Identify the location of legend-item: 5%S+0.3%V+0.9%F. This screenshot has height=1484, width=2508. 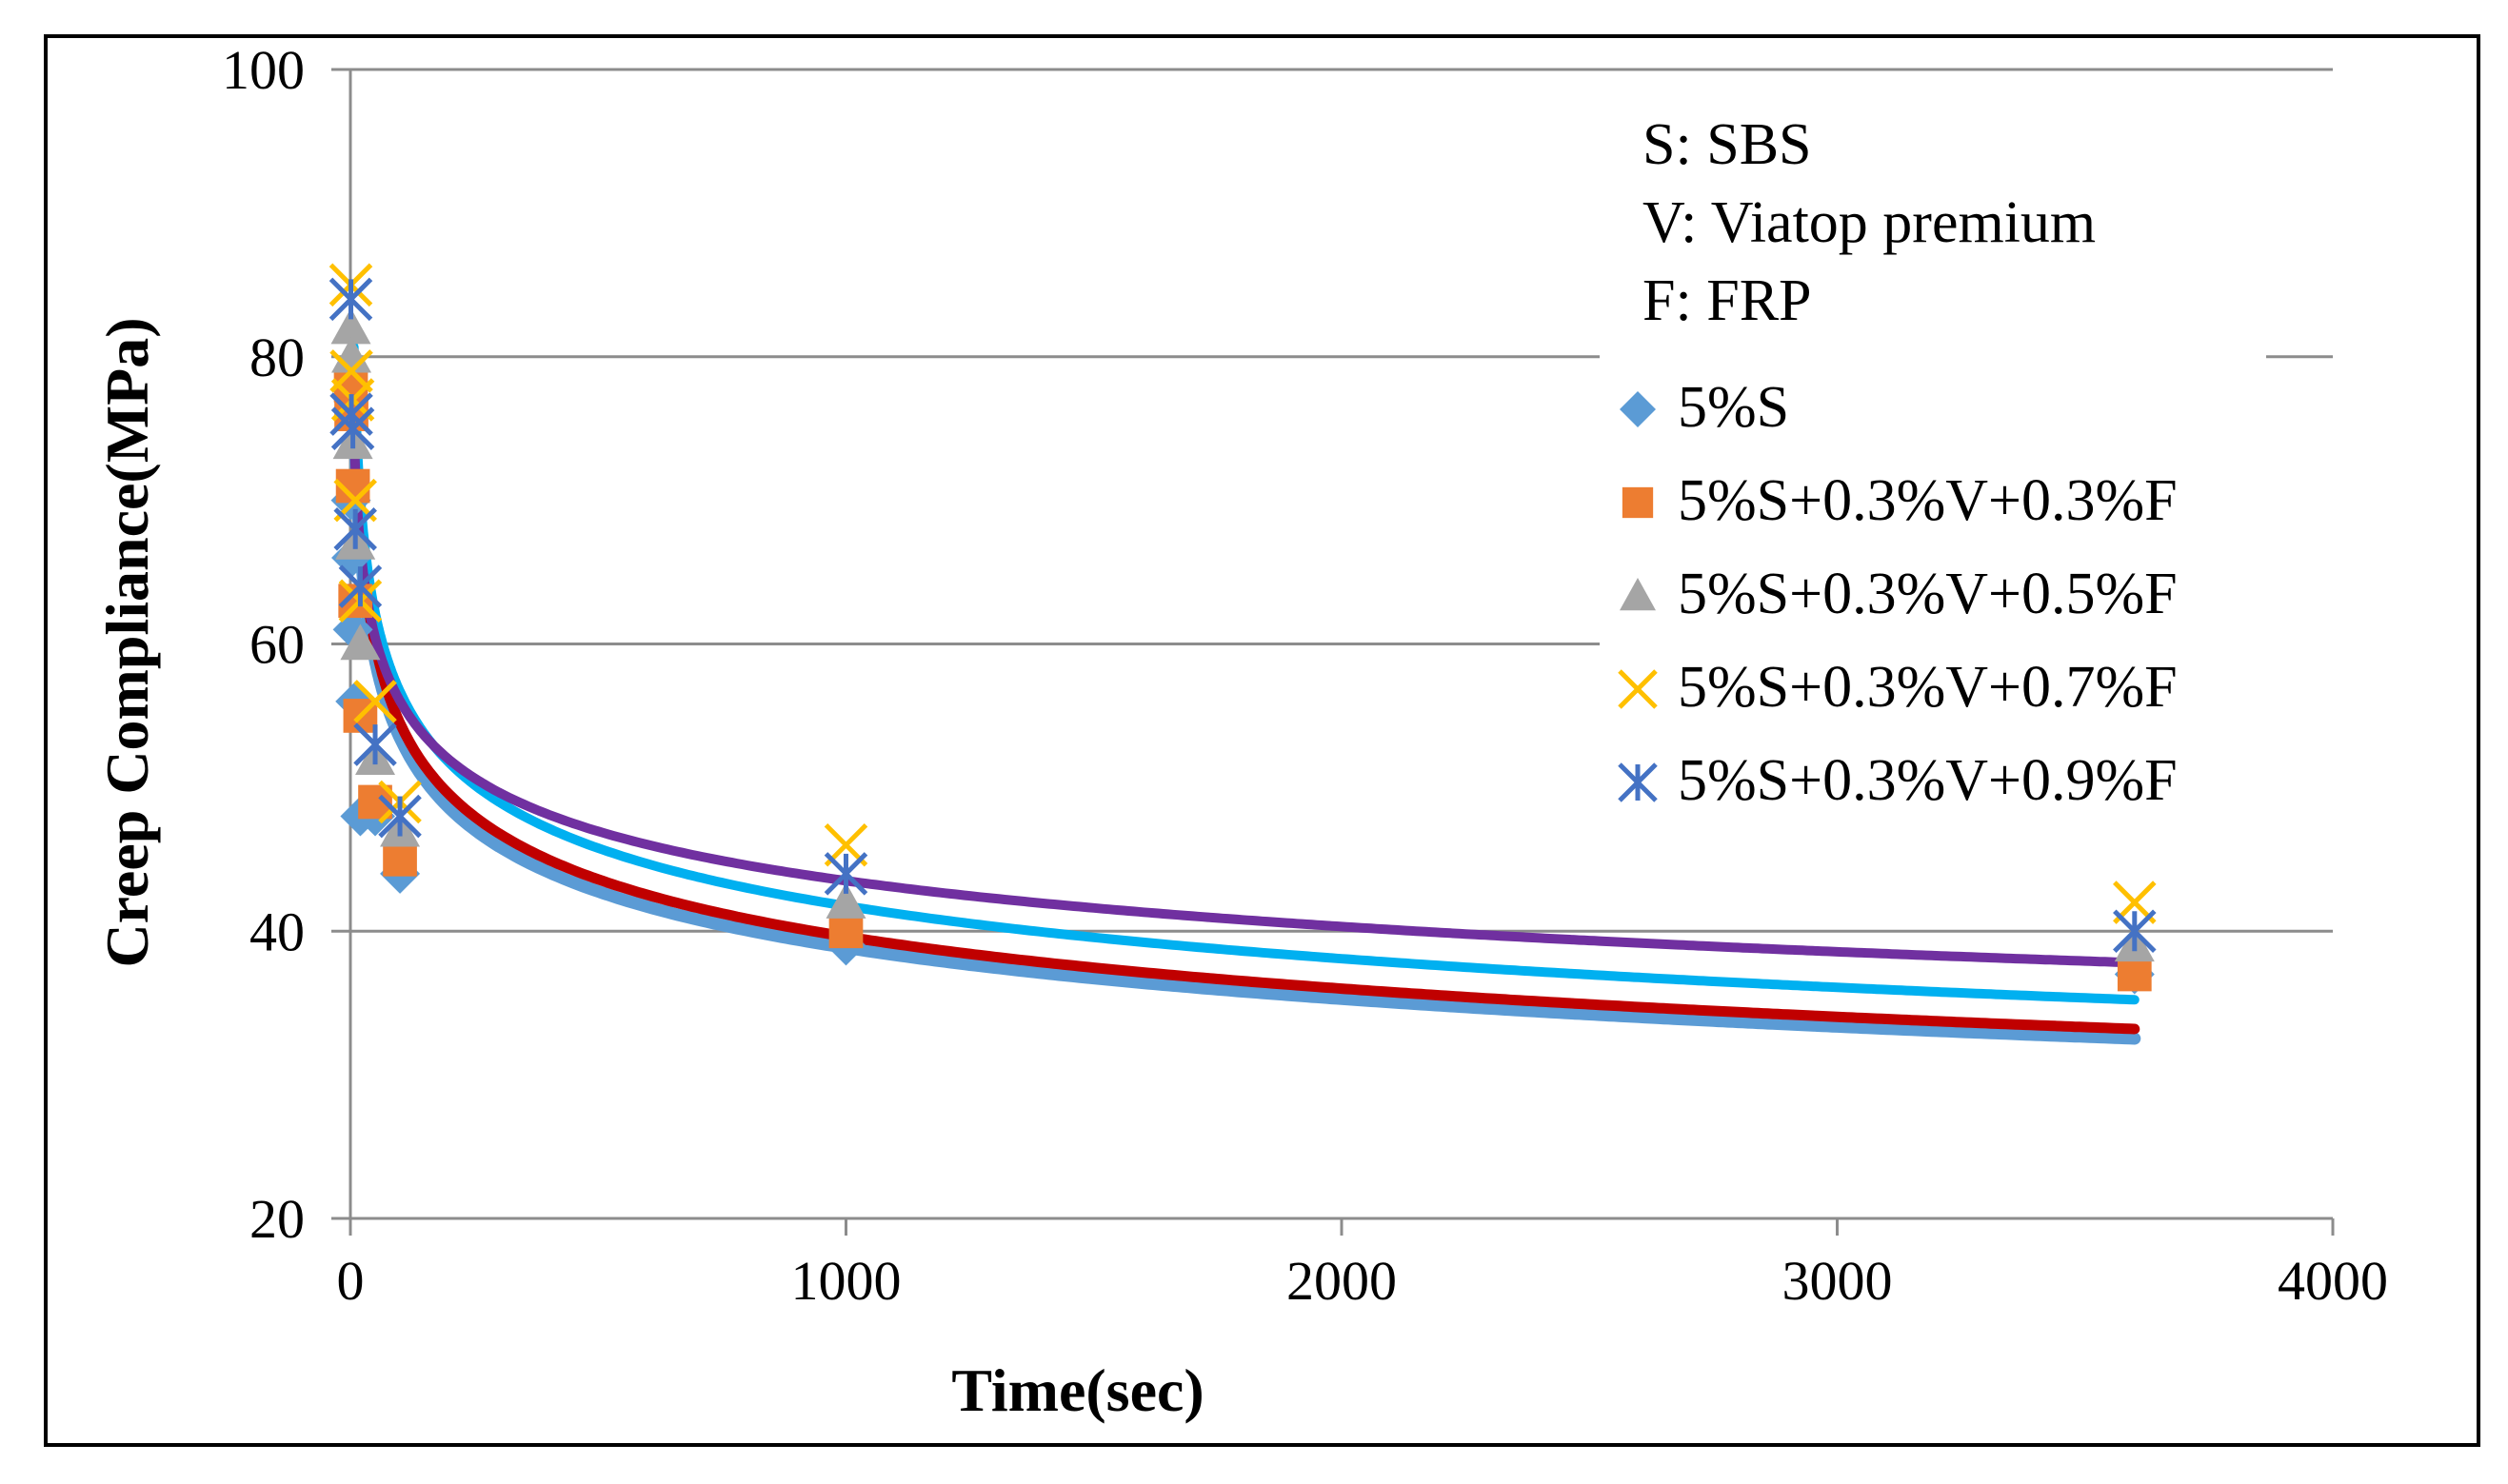
(1898, 781).